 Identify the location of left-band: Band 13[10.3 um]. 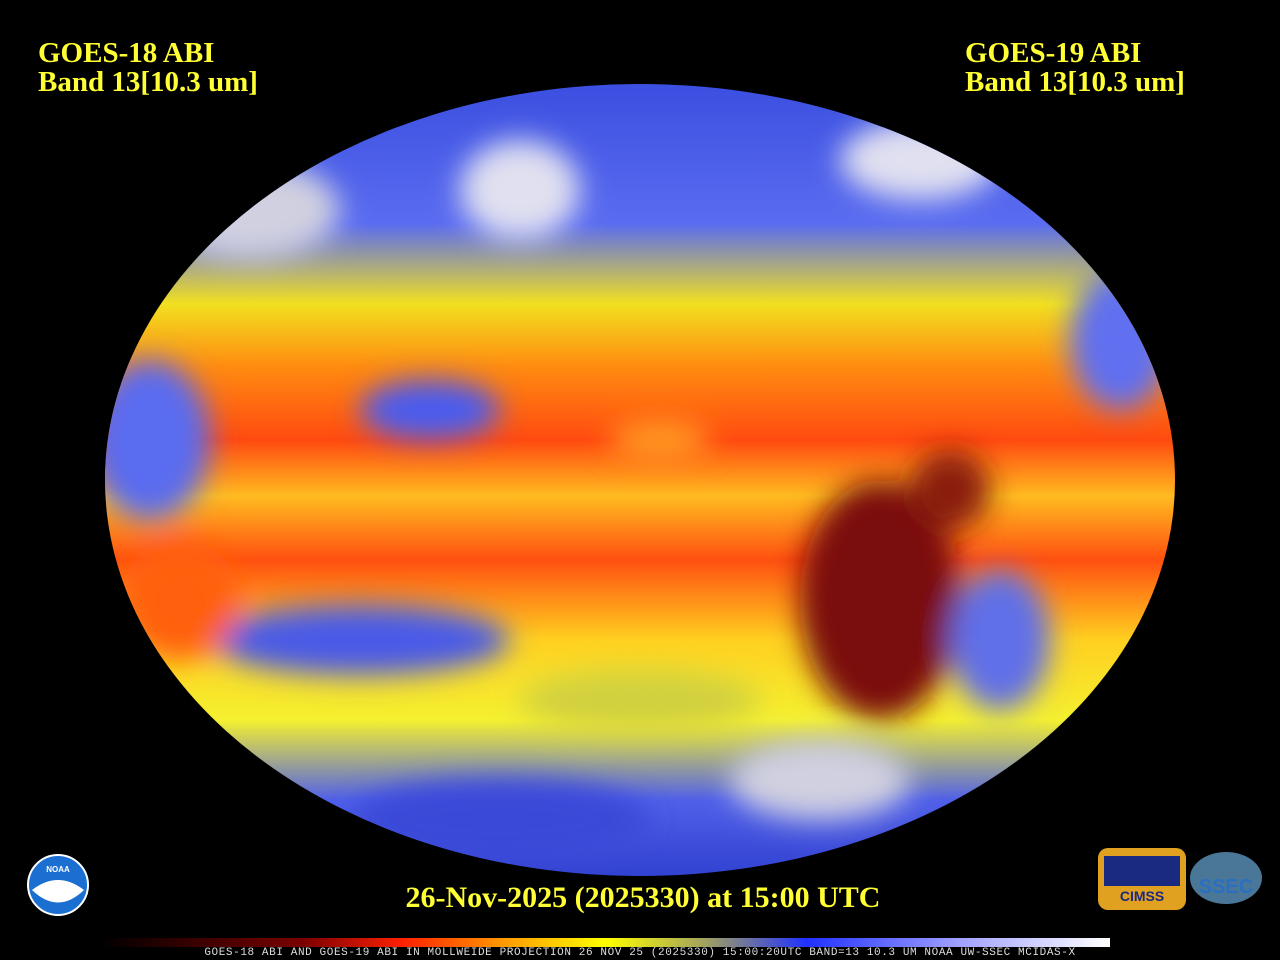
(148, 82).